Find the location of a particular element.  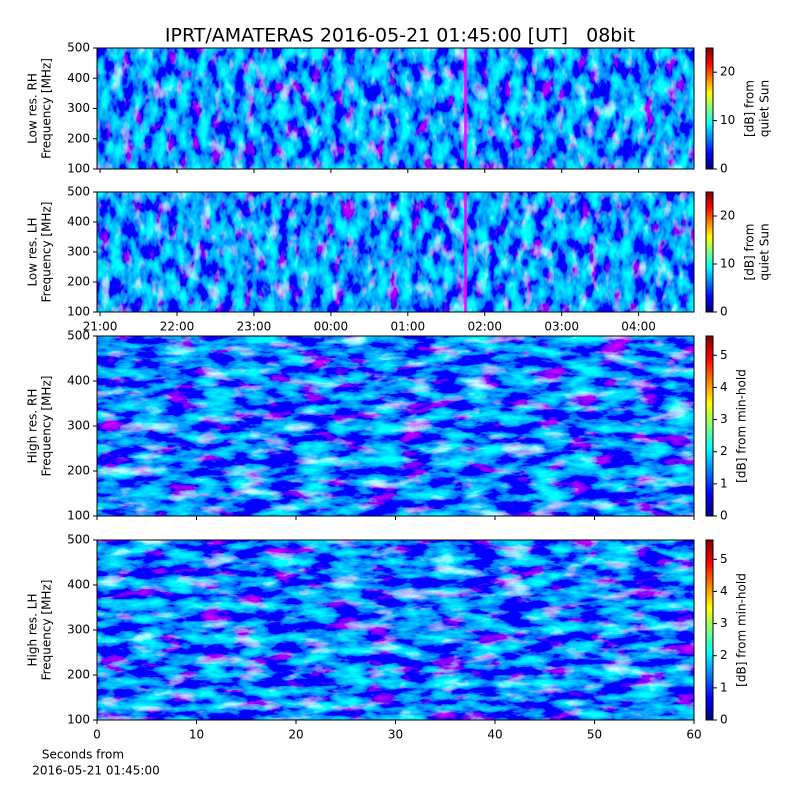

y-axis-label: Low res. RH is located at coordinates (33, 108).